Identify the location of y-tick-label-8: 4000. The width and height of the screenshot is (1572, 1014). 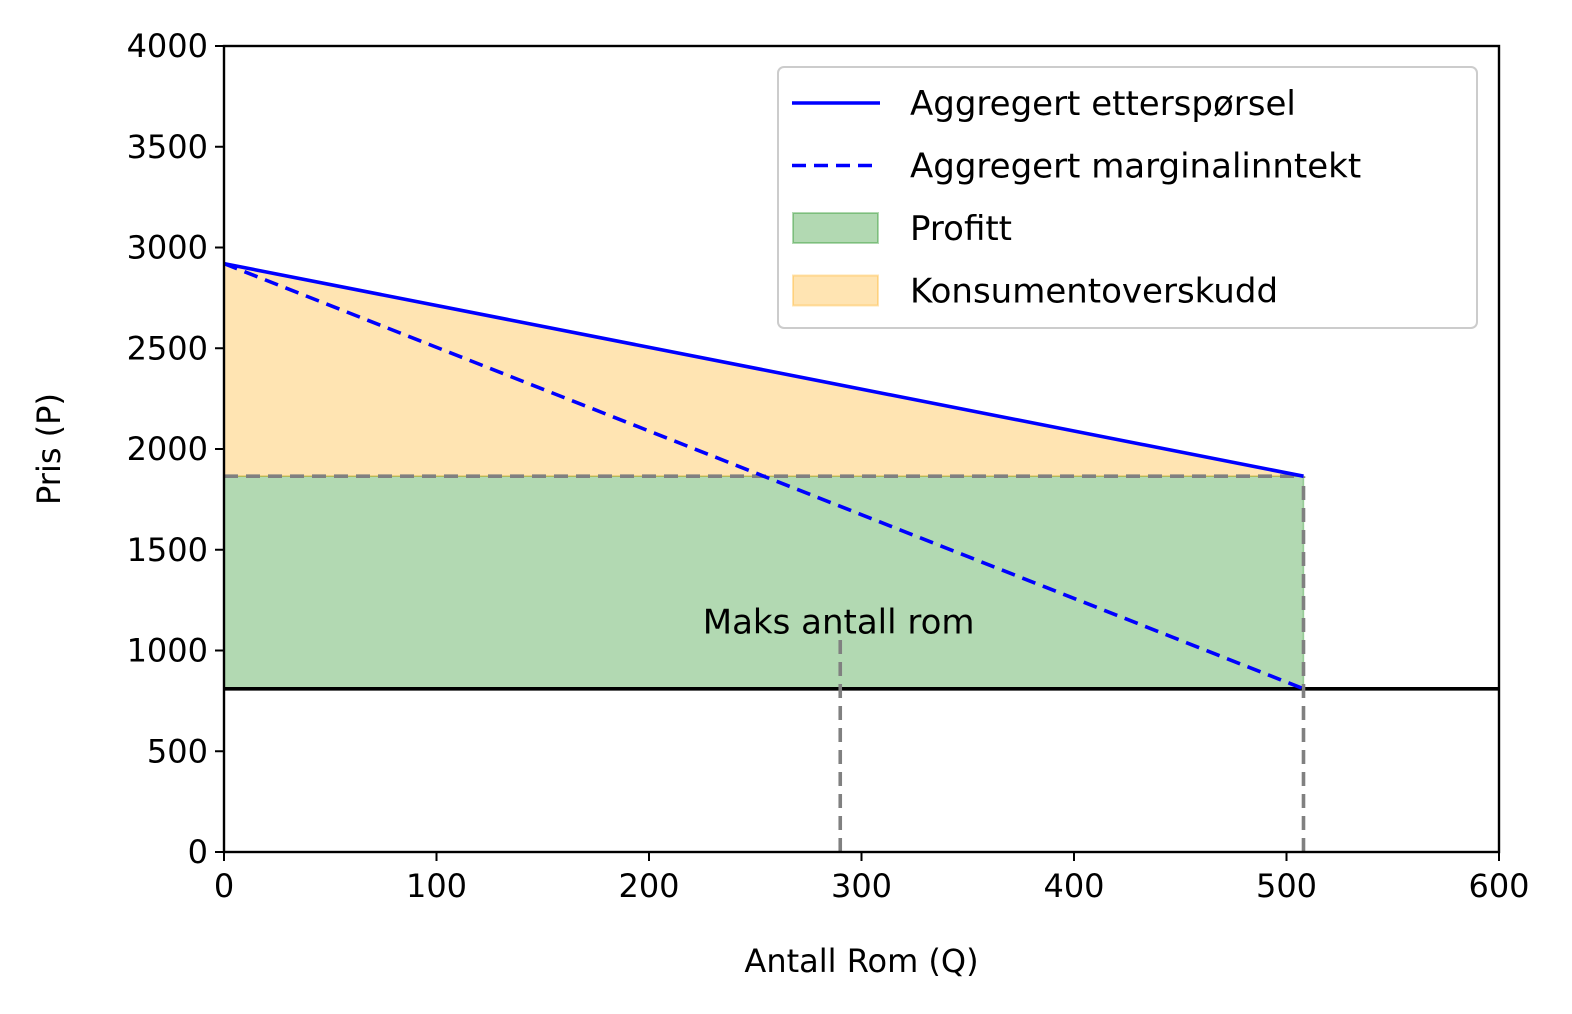
(167, 46).